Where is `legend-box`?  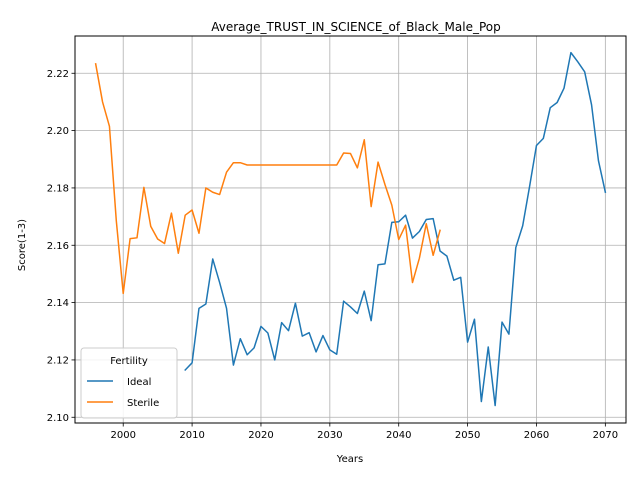 legend-box is located at coordinates (129, 383).